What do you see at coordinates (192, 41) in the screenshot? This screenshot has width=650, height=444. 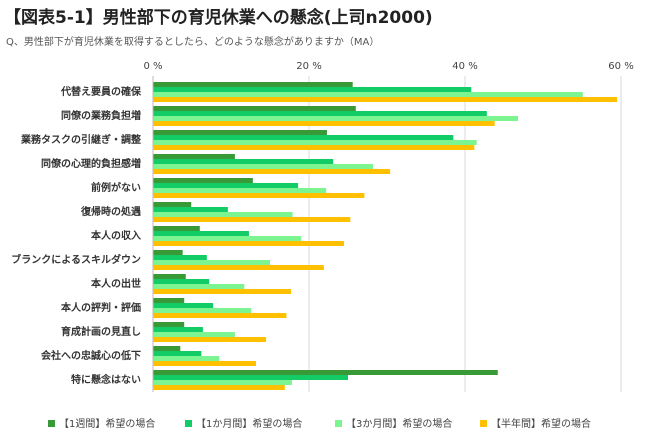 I see `chart-subtitle: Q、男性部下が育児休業を取得するとしたら、どのような懸念がありますか（MA）` at bounding box center [192, 41].